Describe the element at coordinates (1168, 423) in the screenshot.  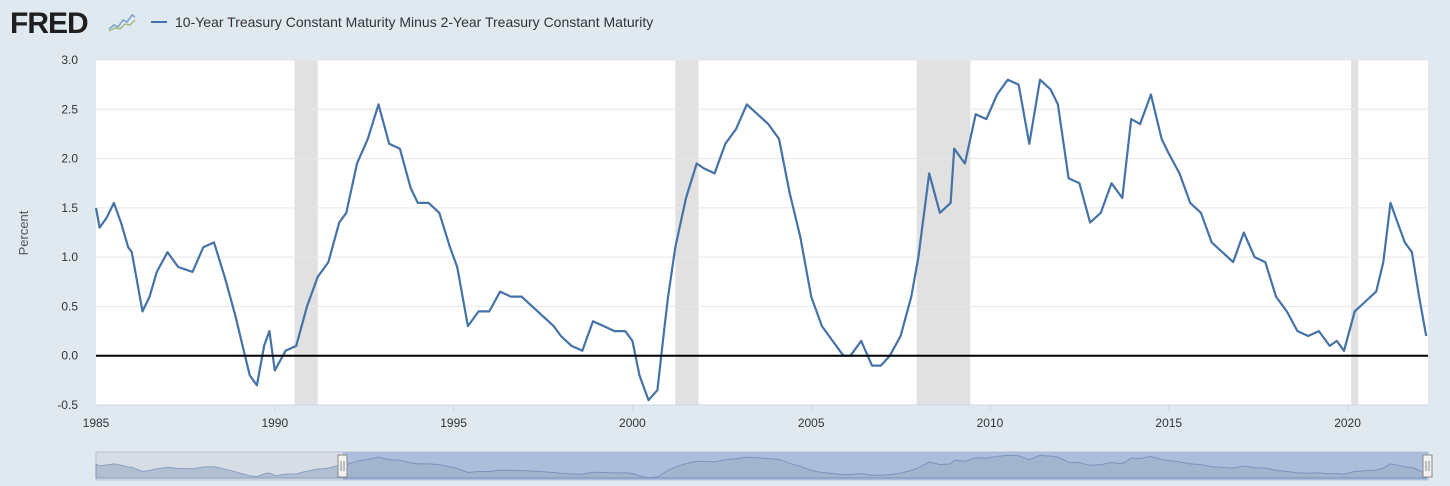
I see `x-tick-label: 2015` at that location.